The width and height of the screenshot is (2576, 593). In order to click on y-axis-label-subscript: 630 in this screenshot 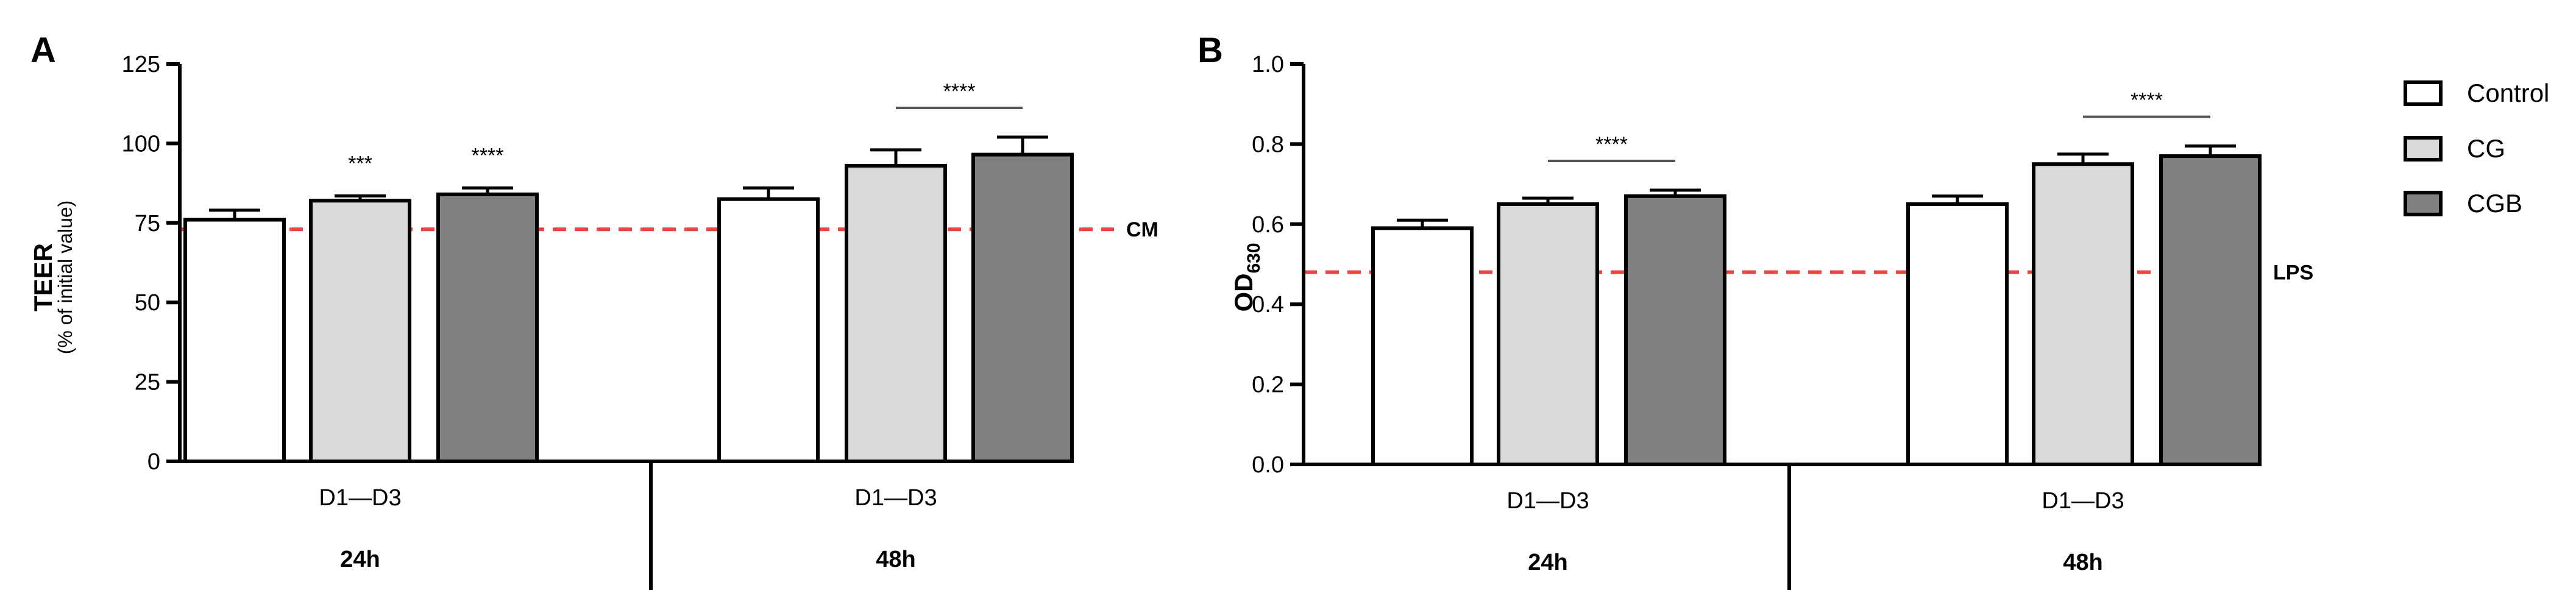, I will do `click(1254, 258)`.